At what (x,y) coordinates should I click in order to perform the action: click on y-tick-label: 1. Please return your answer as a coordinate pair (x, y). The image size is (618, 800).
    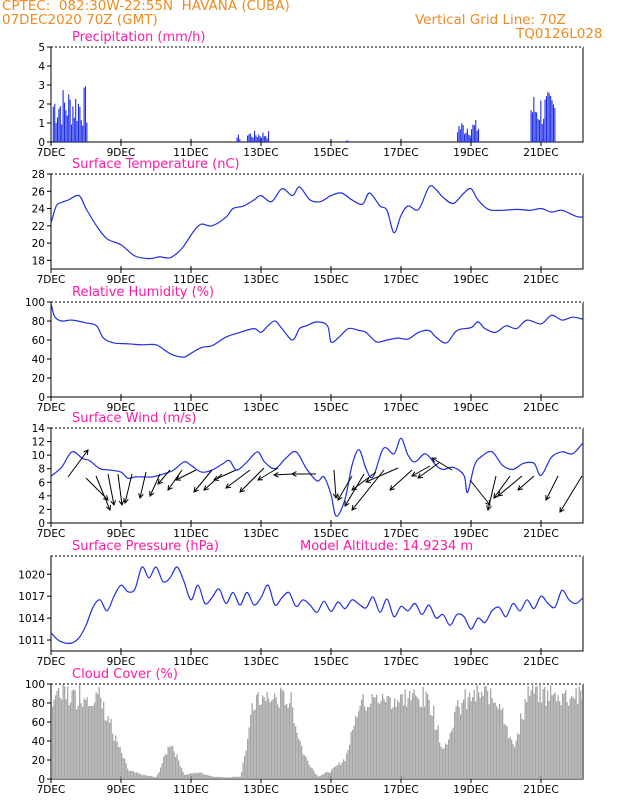
    Looking at the image, I should click on (41, 124).